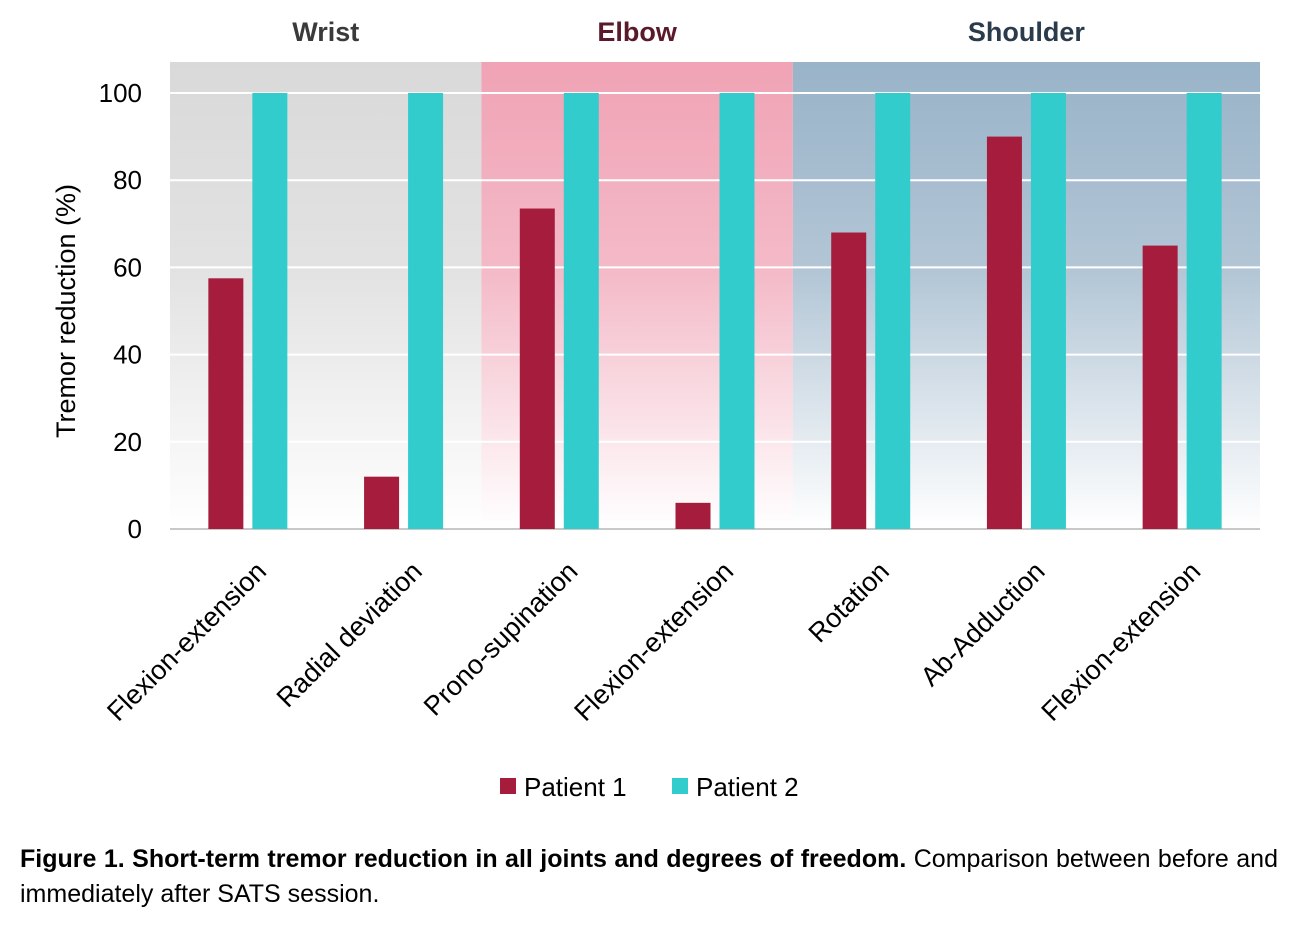 The height and width of the screenshot is (932, 1299). Describe the element at coordinates (501, 639) in the screenshot. I see `x-tick-label: Prono-supination` at that location.